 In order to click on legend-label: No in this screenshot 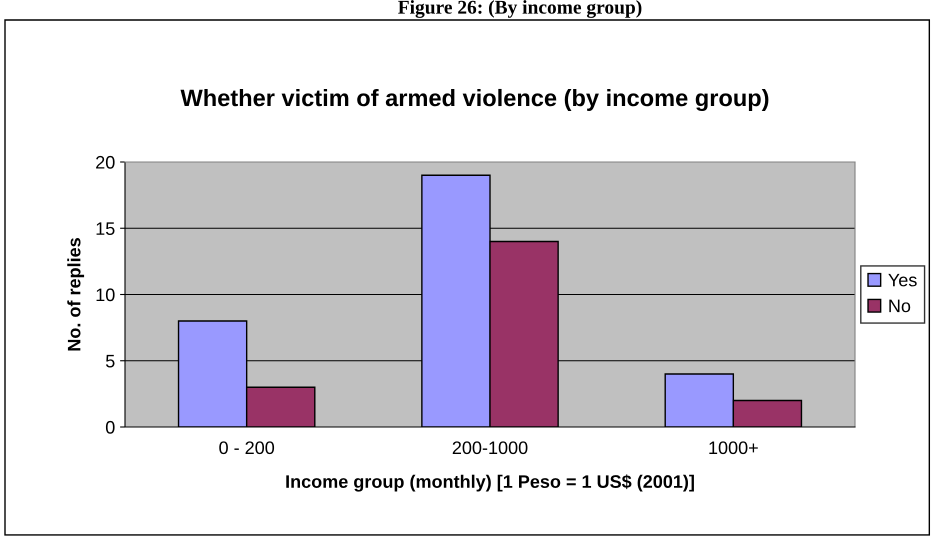, I will do `click(899, 306)`.